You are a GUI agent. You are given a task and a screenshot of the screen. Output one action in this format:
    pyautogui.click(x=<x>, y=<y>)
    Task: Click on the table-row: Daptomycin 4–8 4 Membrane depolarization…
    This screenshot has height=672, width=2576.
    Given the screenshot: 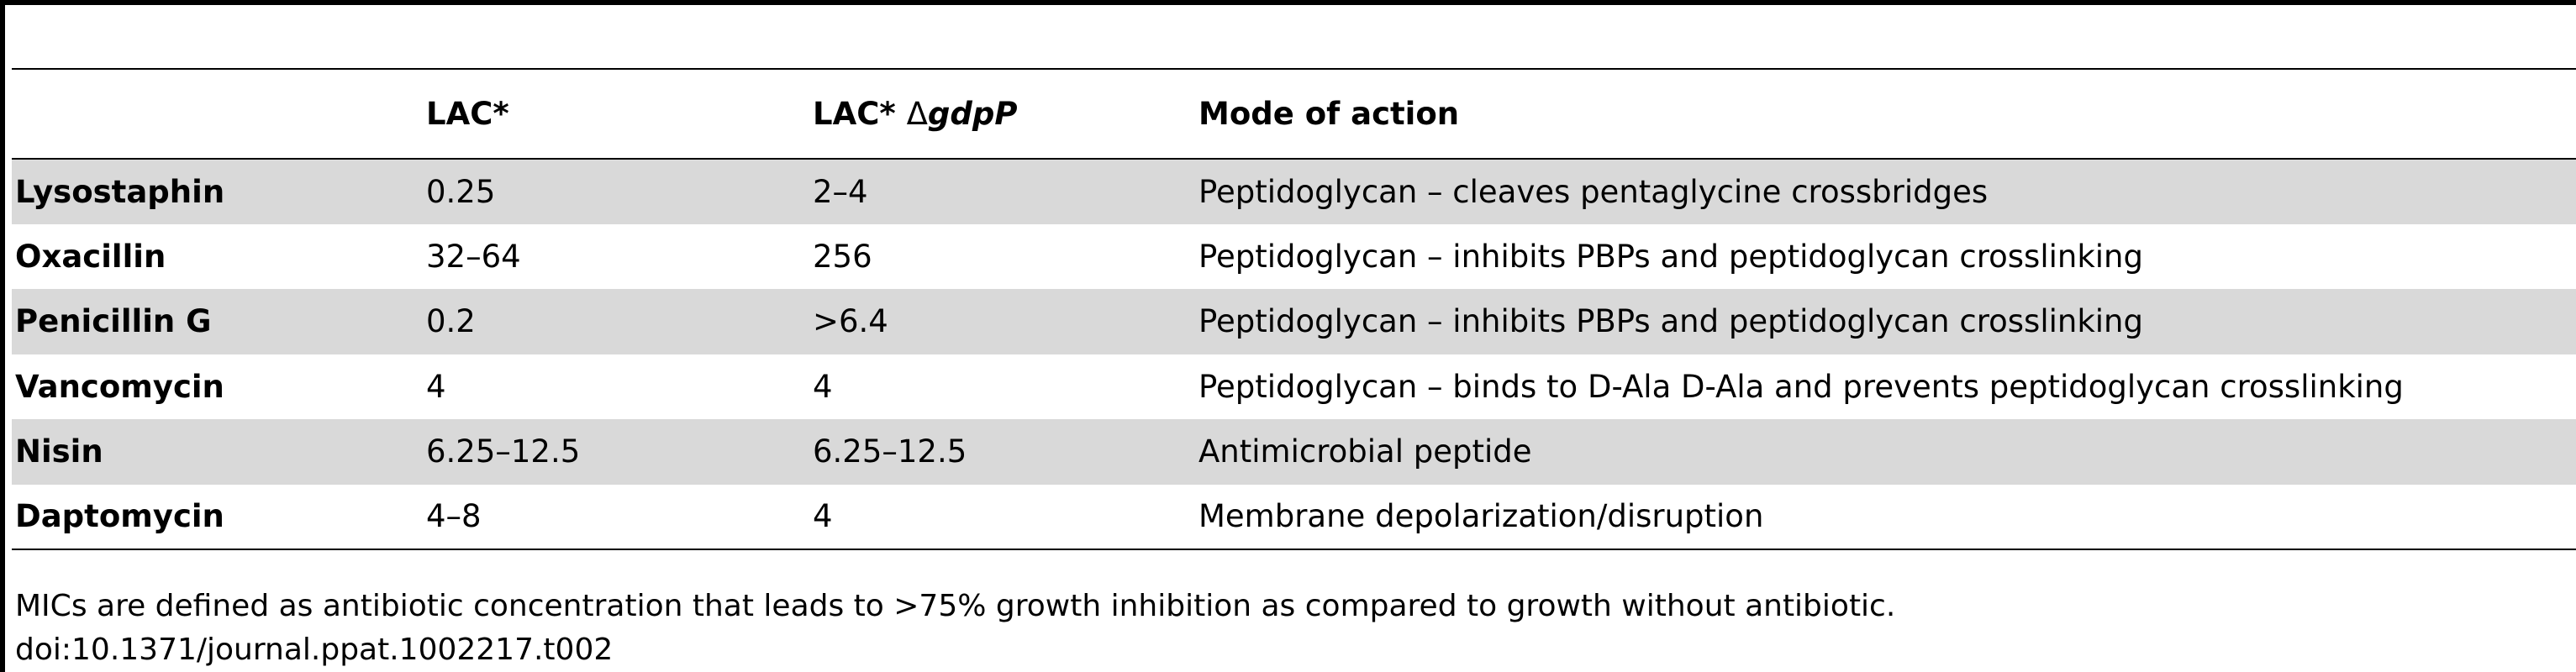 What is the action you would take?
    pyautogui.click(x=1294, y=517)
    